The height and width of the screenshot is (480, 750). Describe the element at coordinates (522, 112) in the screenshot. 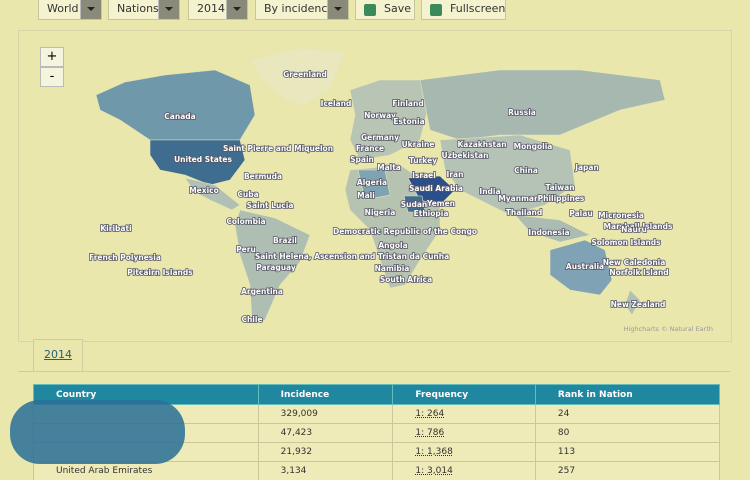

I see `map-label: Russia` at that location.